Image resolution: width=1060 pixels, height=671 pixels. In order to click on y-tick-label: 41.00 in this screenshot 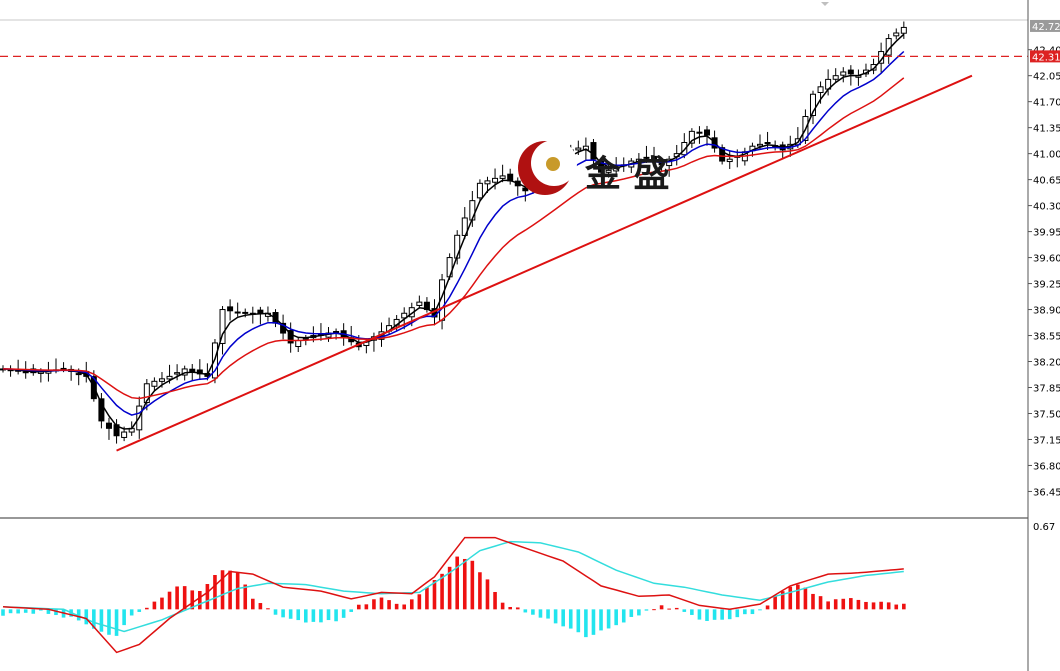, I will do `click(1046, 155)`.